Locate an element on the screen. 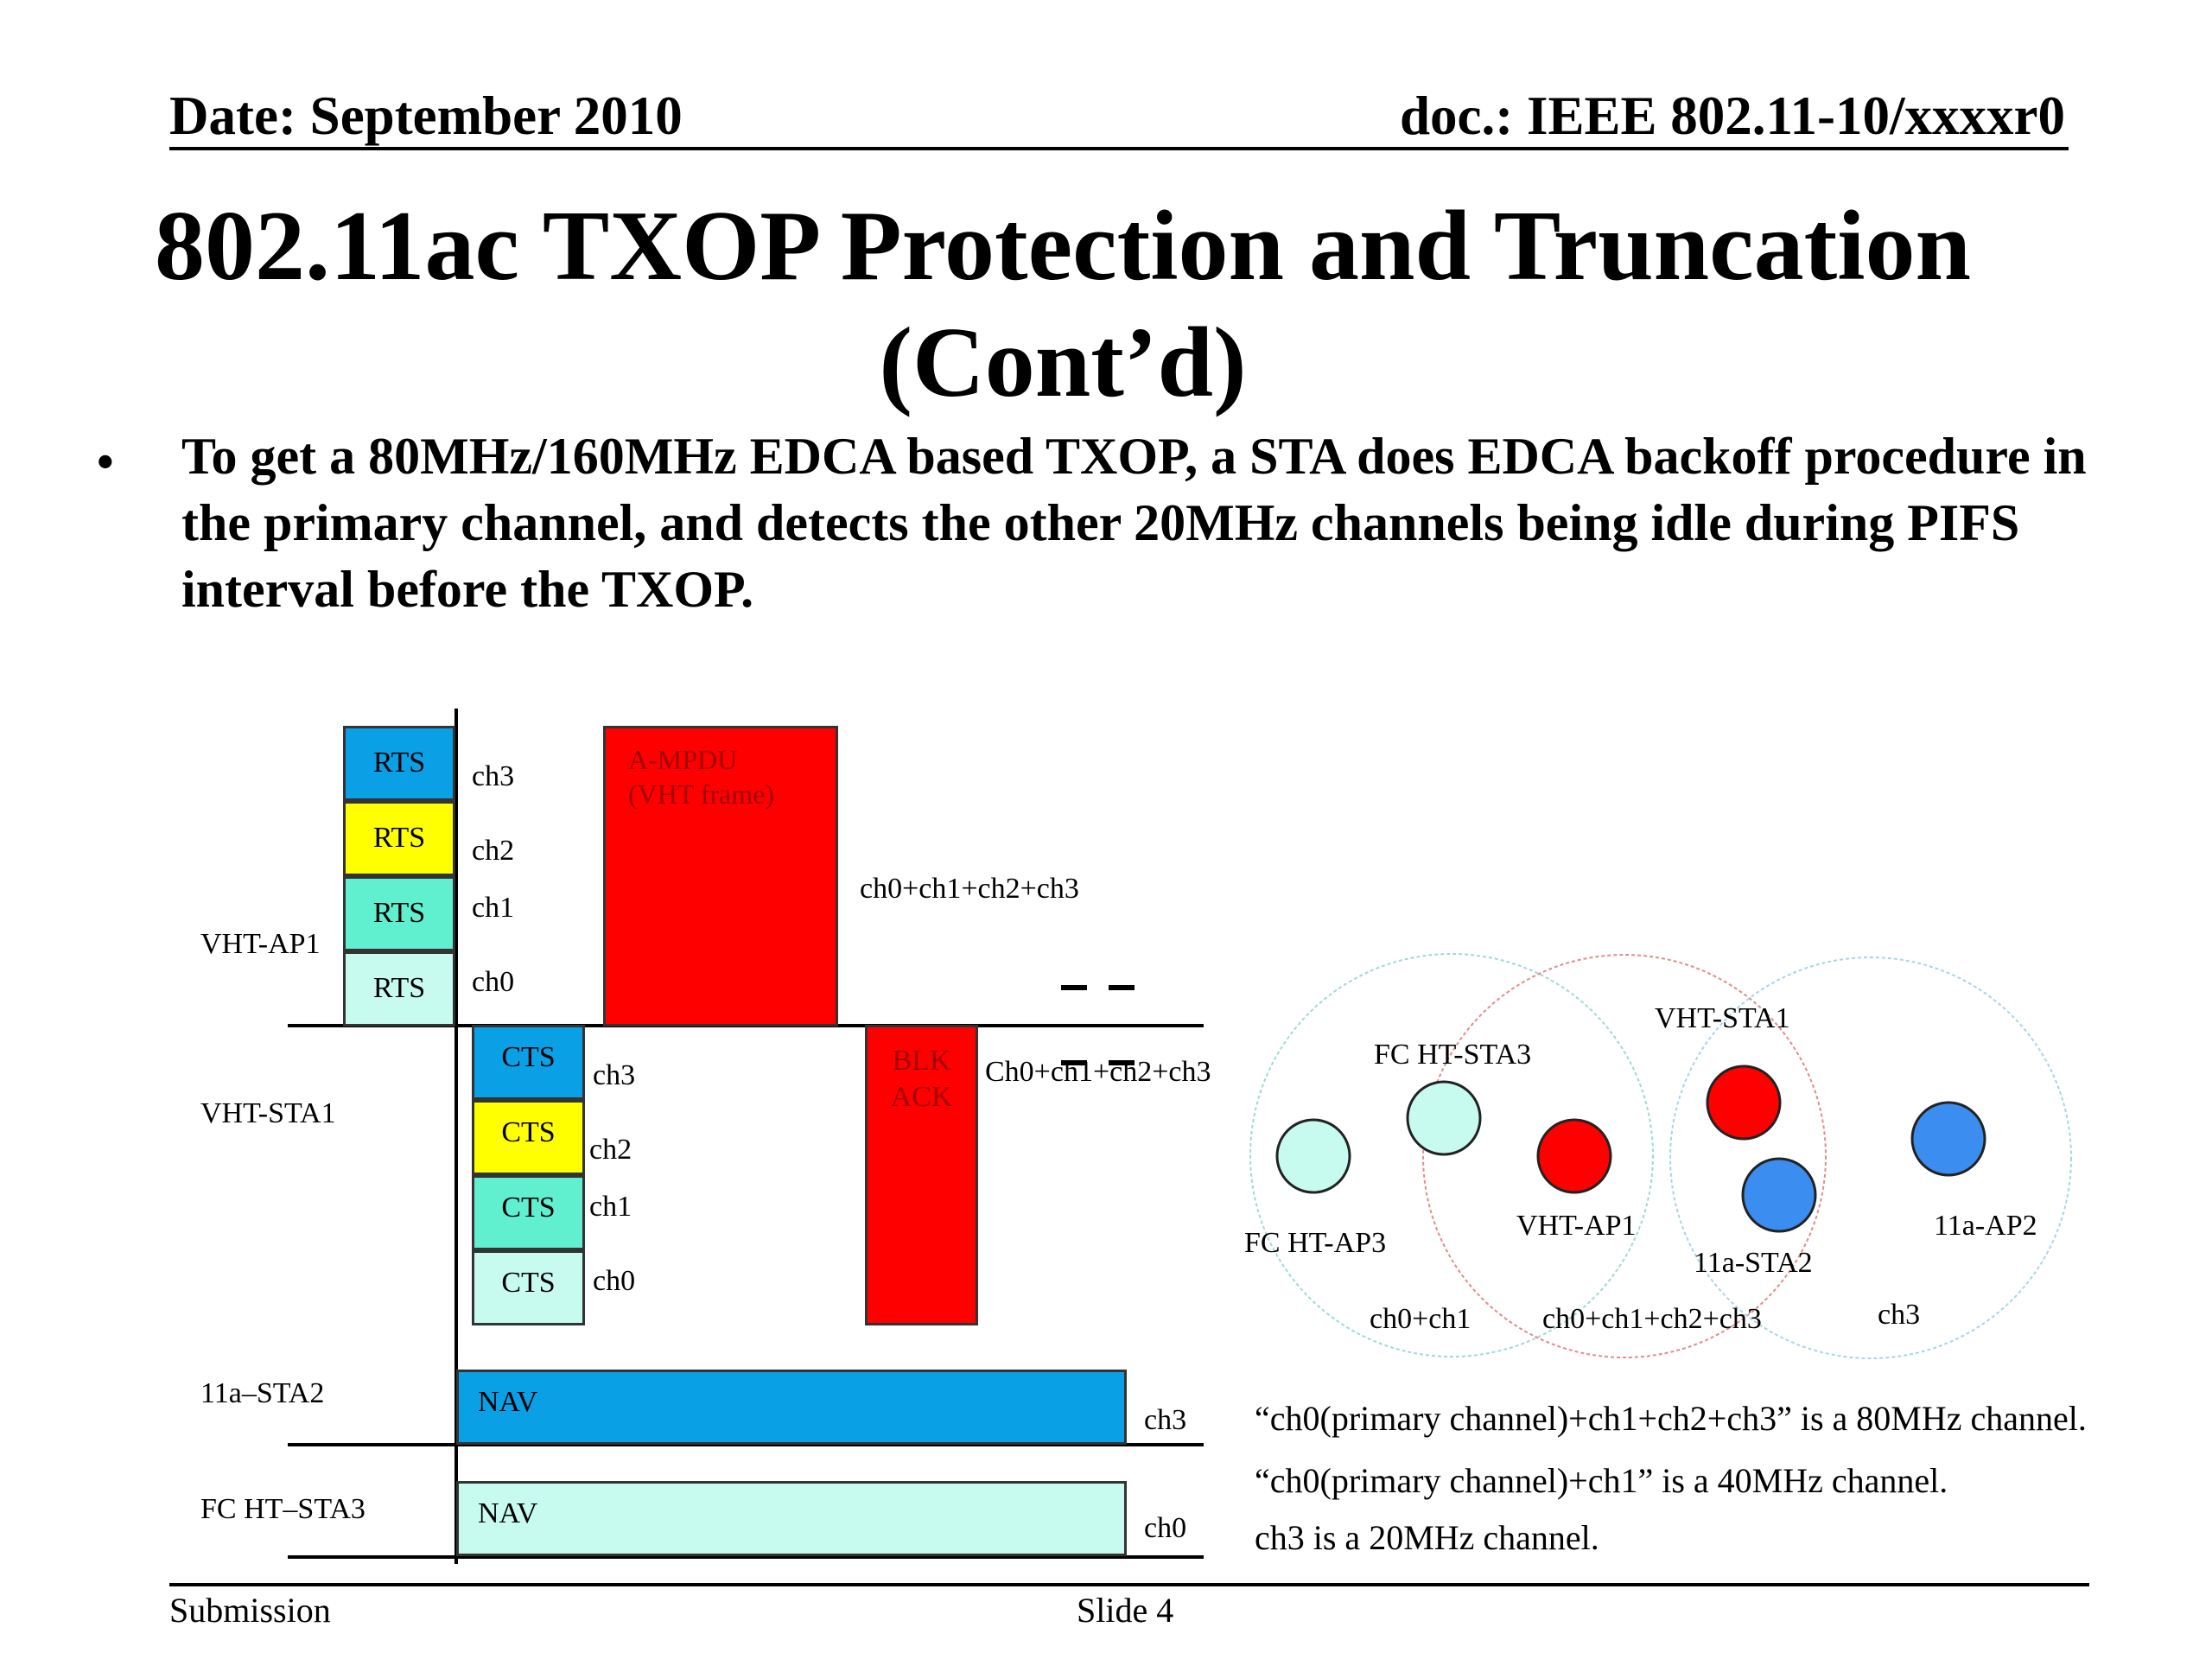  note-20mhz: ch3 is a 20MHz channel. is located at coordinates (1427, 1537).